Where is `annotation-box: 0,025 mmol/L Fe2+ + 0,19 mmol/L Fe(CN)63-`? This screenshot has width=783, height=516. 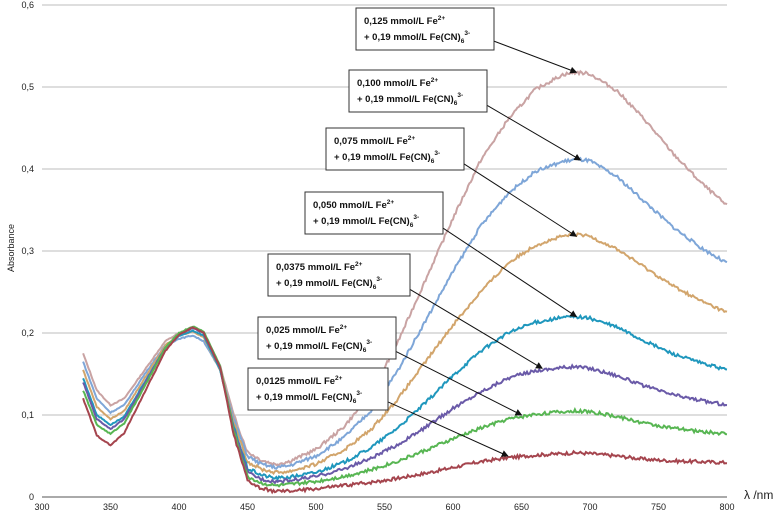 annotation-box: 0,025 mmol/L Fe2+ + 0,19 mmol/L Fe(CN)63- is located at coordinates (327, 338).